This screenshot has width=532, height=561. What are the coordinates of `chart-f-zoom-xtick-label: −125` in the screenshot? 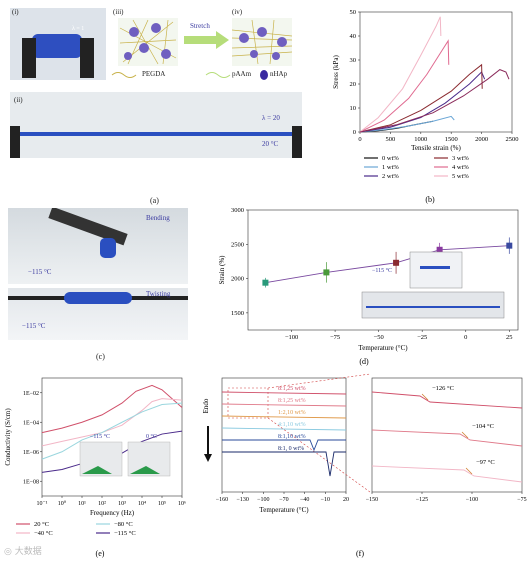 It's located at (422, 500).